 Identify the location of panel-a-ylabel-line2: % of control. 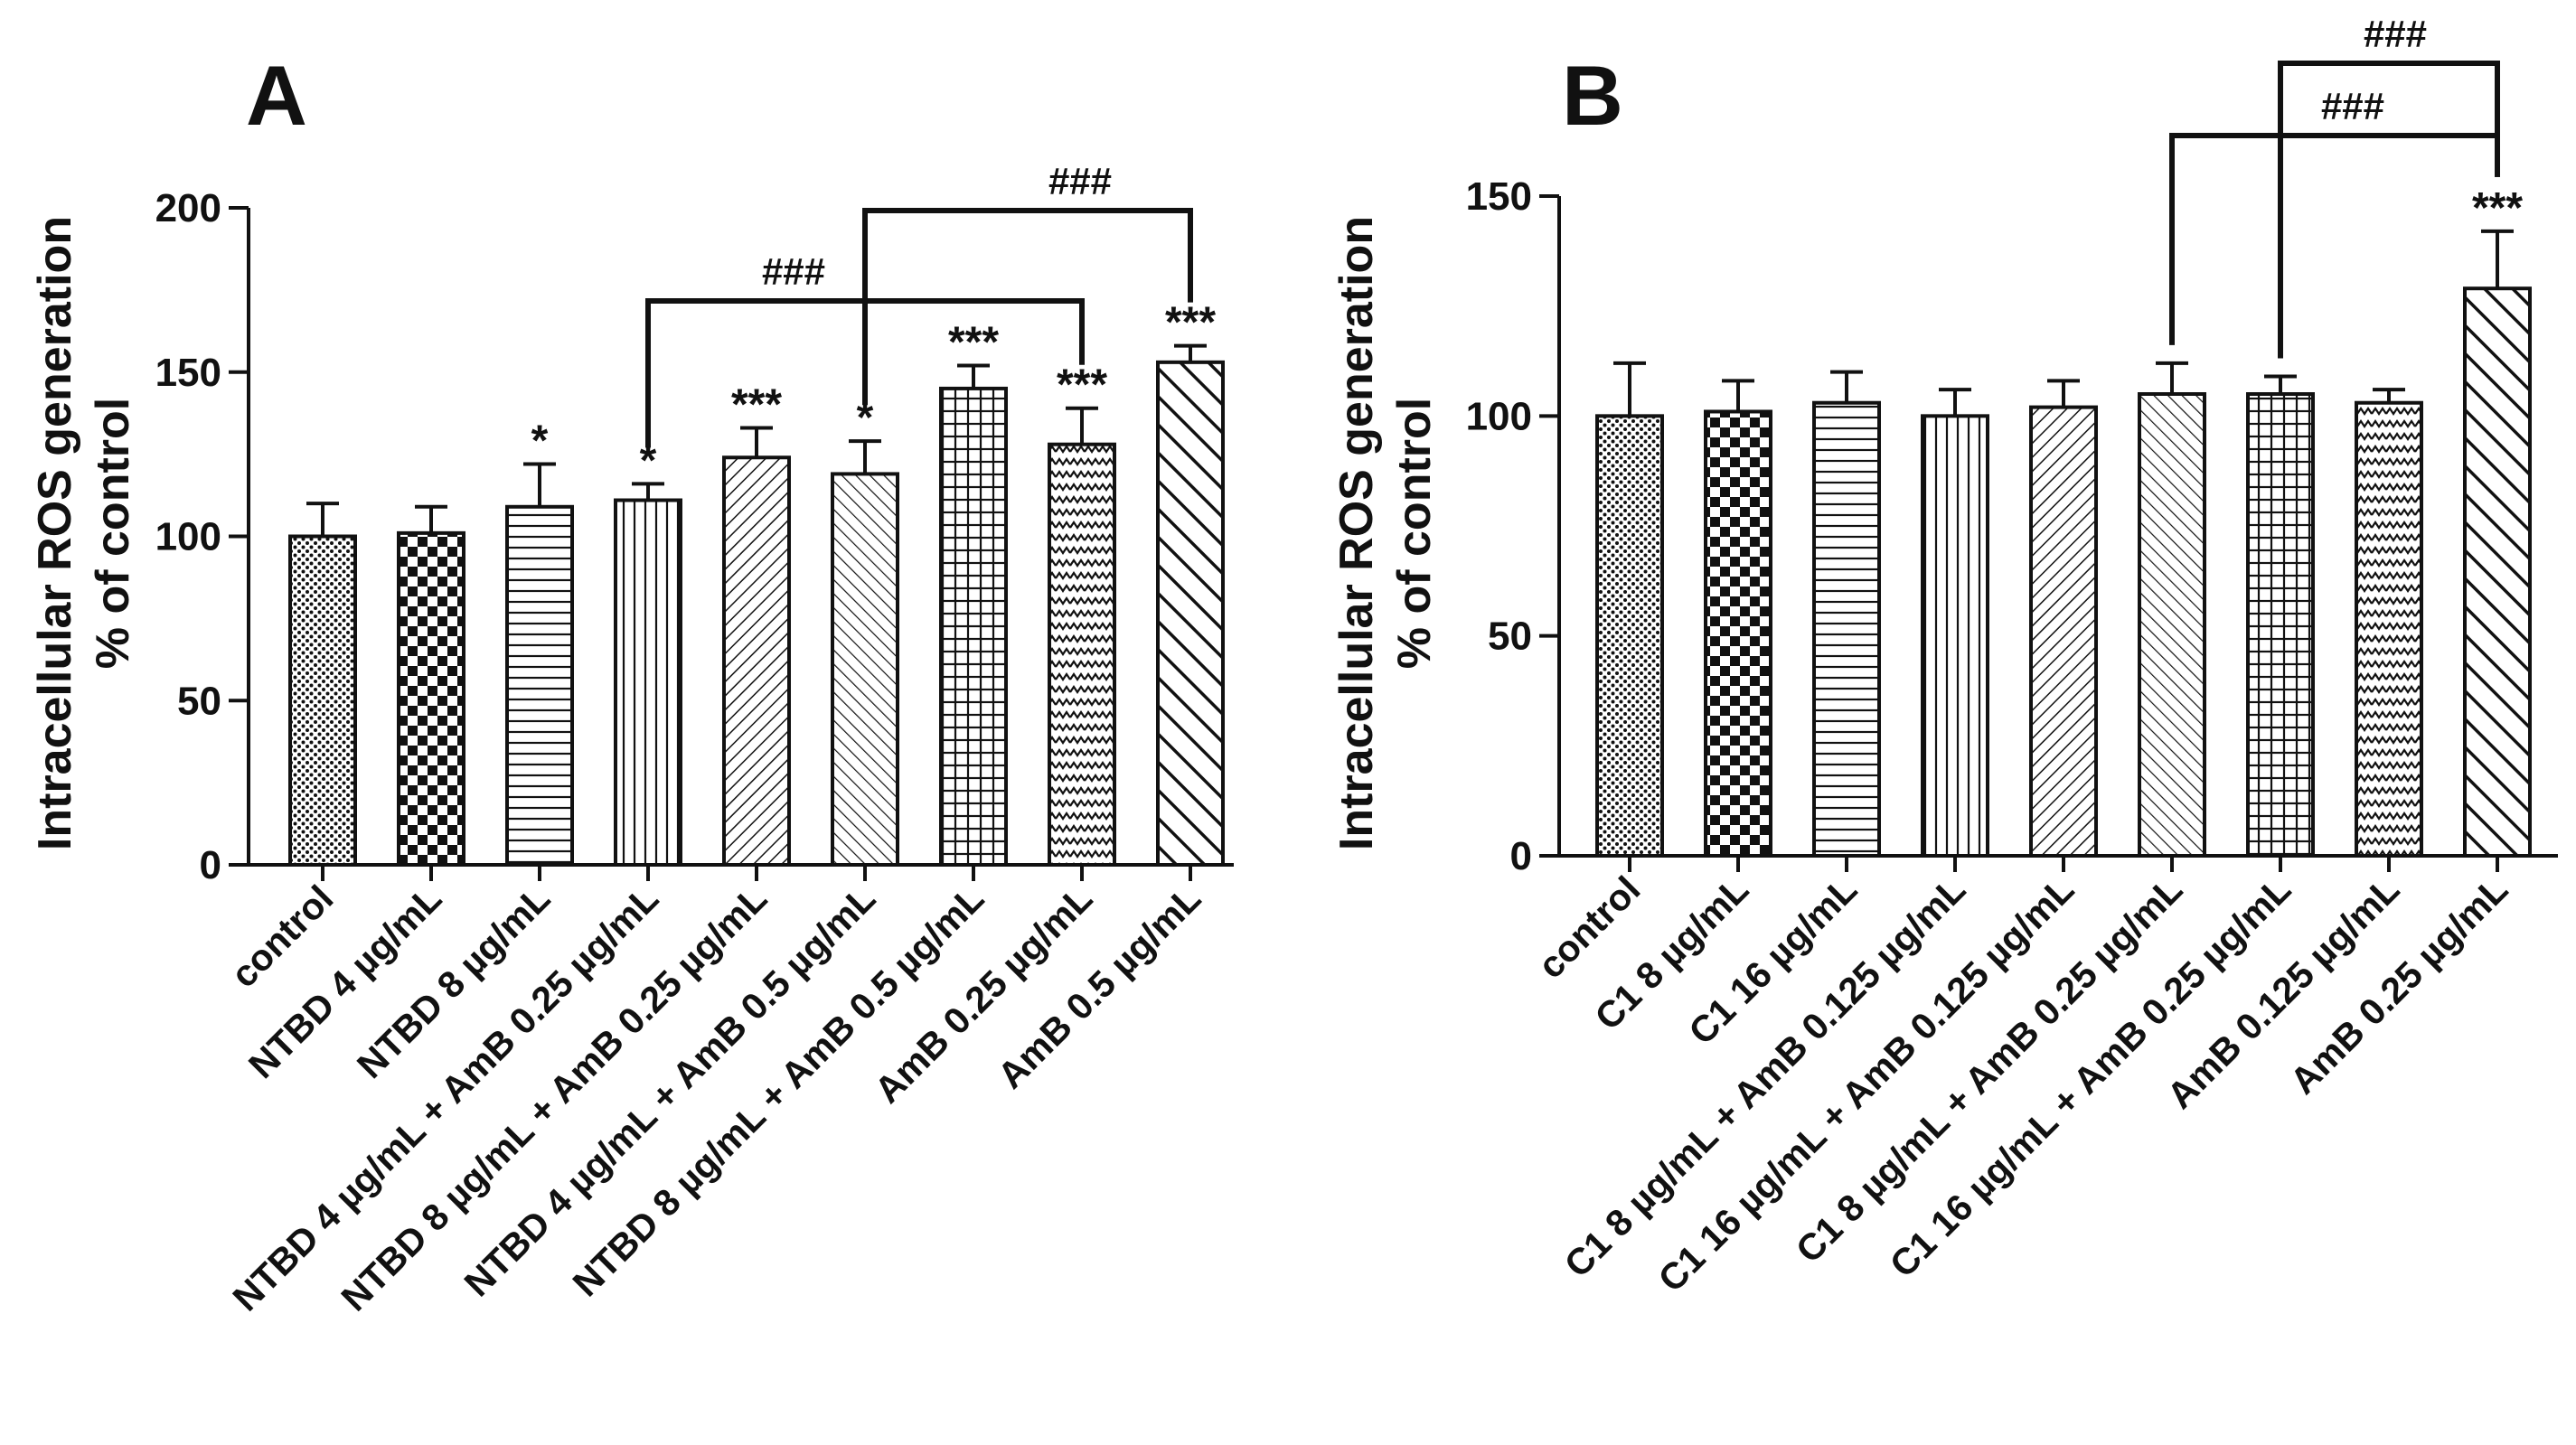
(113, 533).